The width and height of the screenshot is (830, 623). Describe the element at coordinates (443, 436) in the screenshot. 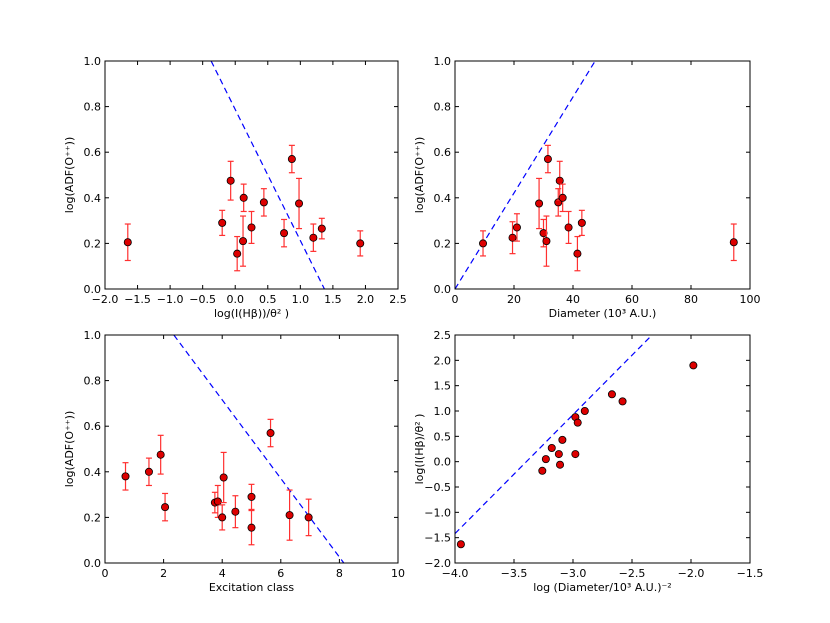

I see `y-tick-label: 0.5` at that location.